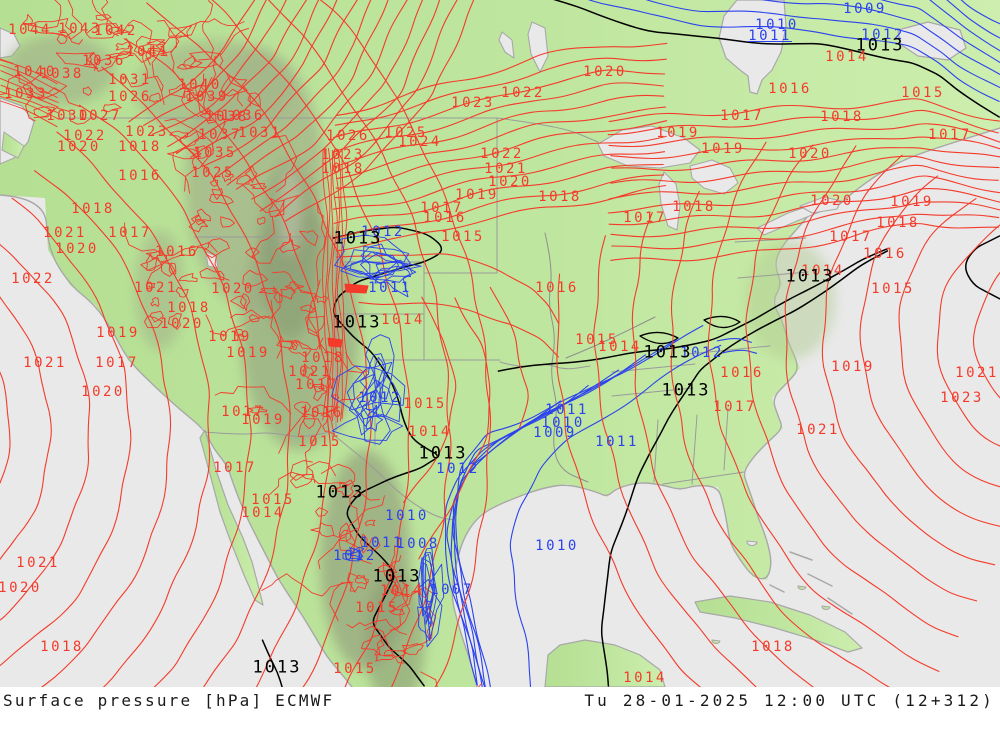 This screenshot has width=1000, height=733. Describe the element at coordinates (169, 700) in the screenshot. I see `product-title: Surface pressure [hPa] ECMWF` at that location.